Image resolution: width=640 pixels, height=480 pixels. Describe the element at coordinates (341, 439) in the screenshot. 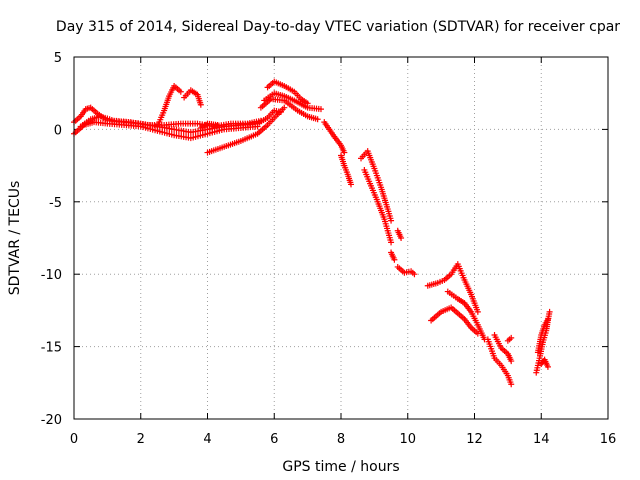

I see `x-tick-label: 8` at that location.